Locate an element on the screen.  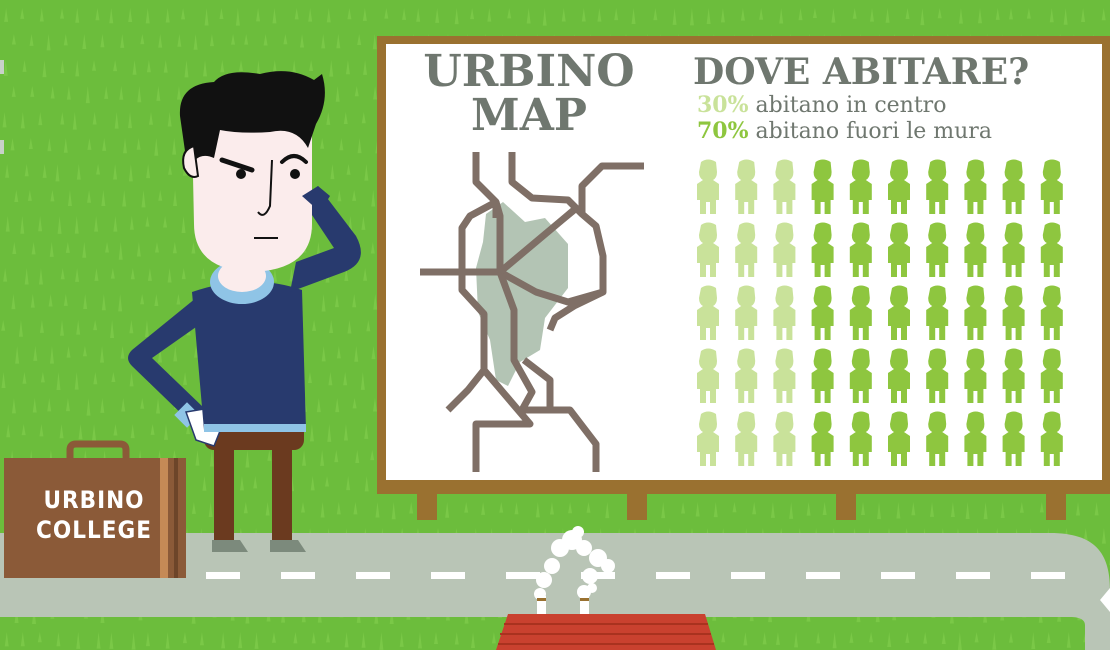
urbino-map is located at coordinates (532, 312).